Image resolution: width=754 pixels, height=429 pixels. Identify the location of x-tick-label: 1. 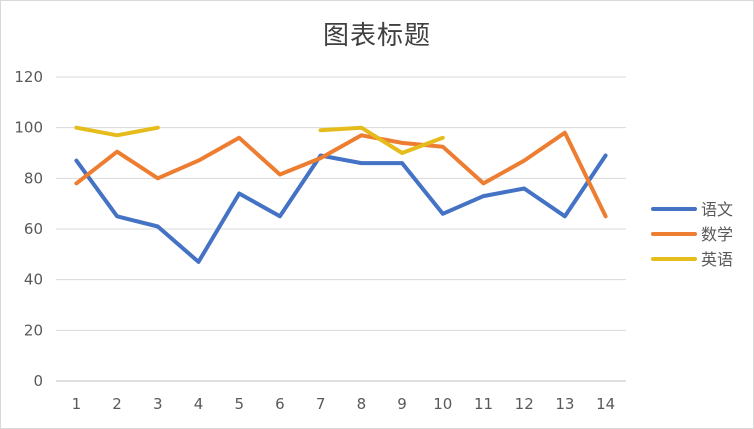
(77, 404).